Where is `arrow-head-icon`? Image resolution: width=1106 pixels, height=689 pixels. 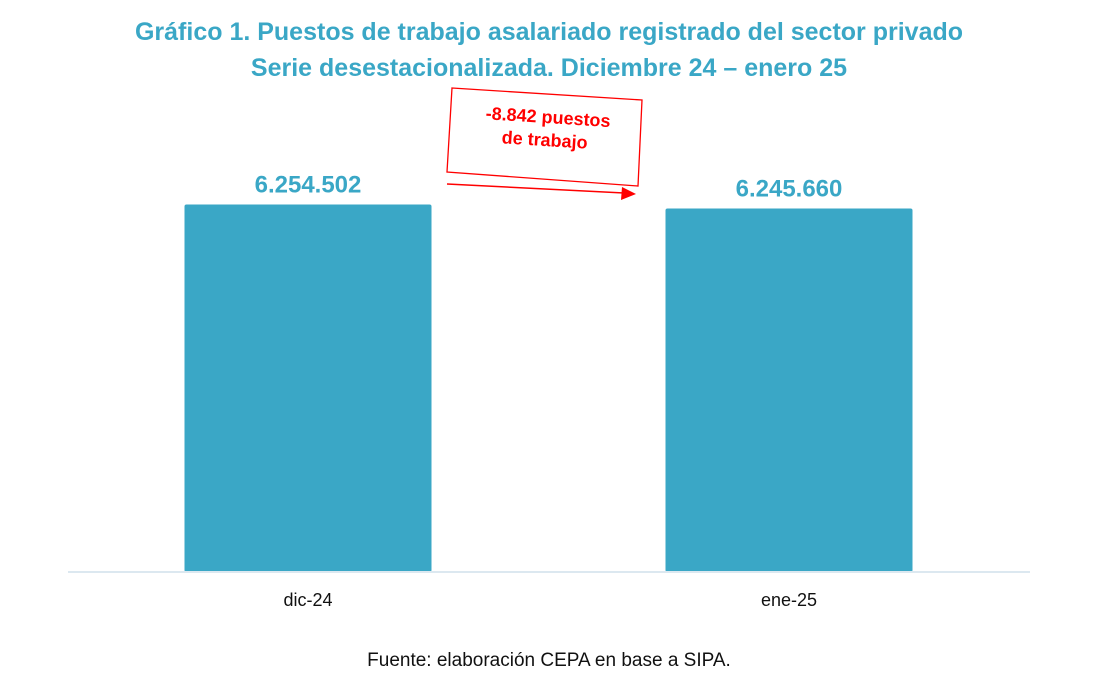
arrow-head-icon is located at coordinates (628, 193).